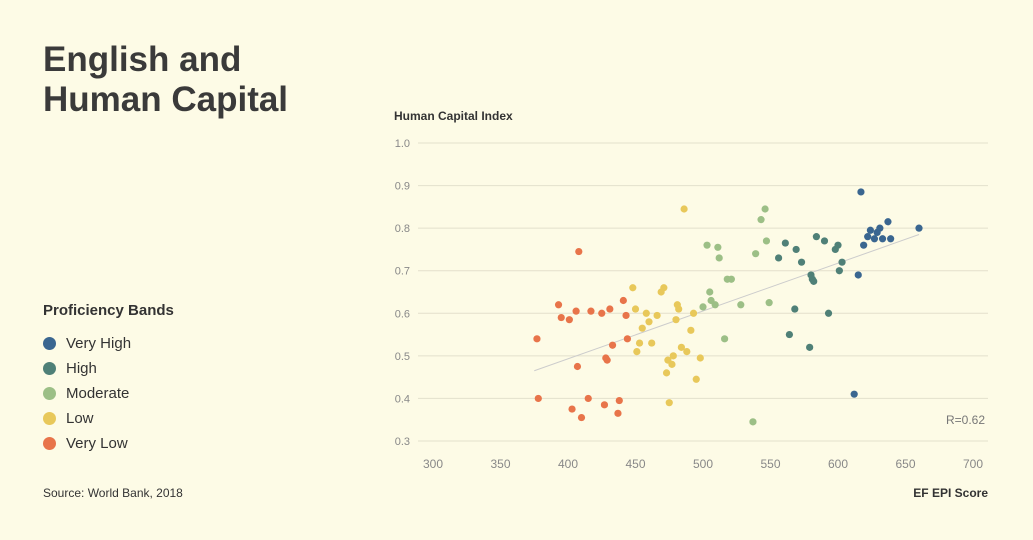 The image size is (1033, 540). Describe the element at coordinates (108, 418) in the screenshot. I see `legend-item-low: Low` at that location.